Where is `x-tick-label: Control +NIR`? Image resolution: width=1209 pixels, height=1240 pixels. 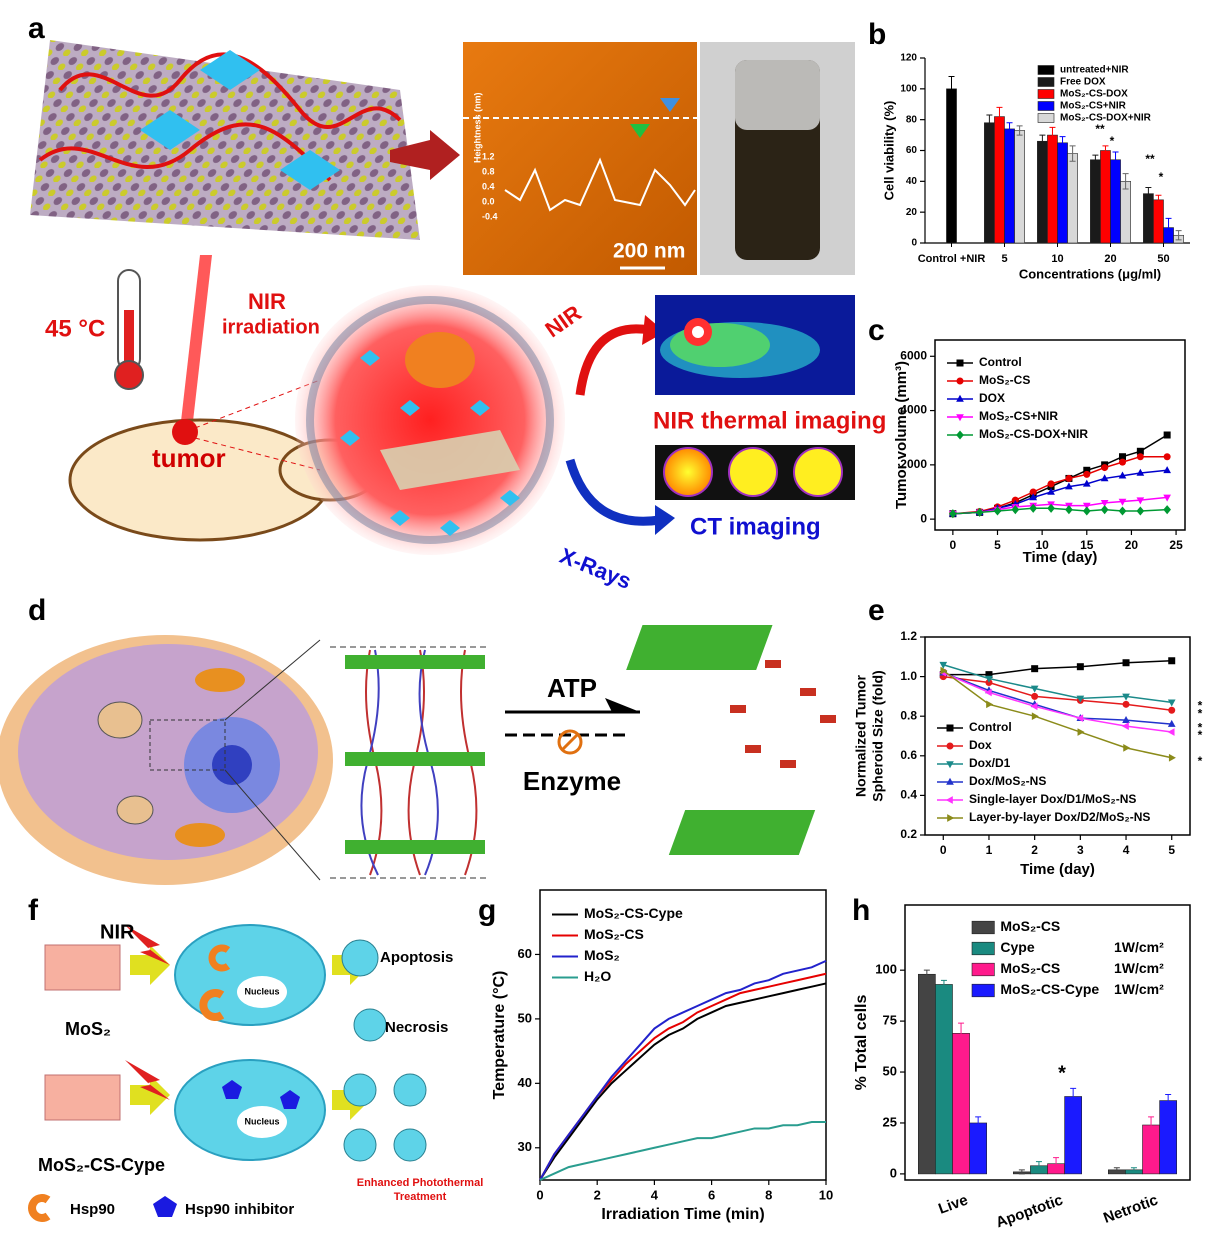 x-tick-label: Control +NIR is located at coordinates (952, 259).